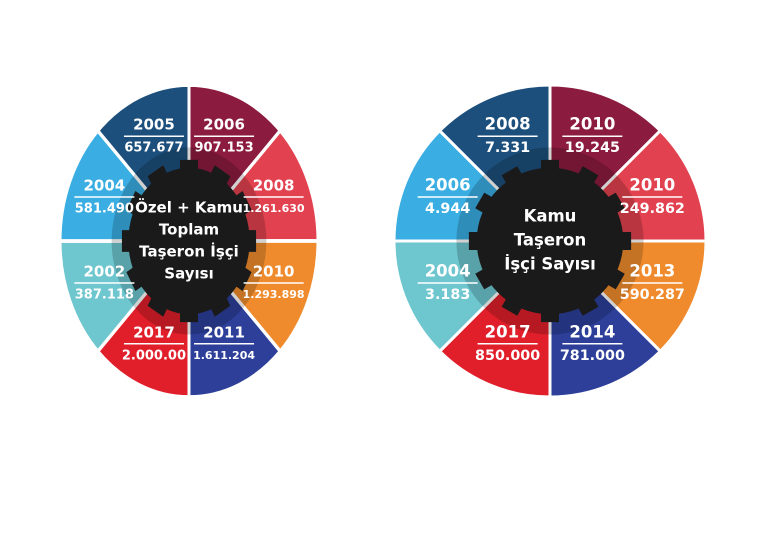 This screenshot has height=537, width=768. I want to click on segment-value: 1.293.898, so click(274, 294).